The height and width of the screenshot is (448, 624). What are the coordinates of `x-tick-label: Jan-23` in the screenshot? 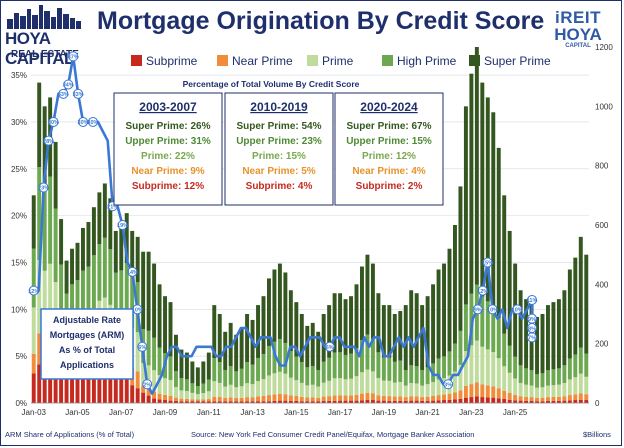 It's located at (471, 412).